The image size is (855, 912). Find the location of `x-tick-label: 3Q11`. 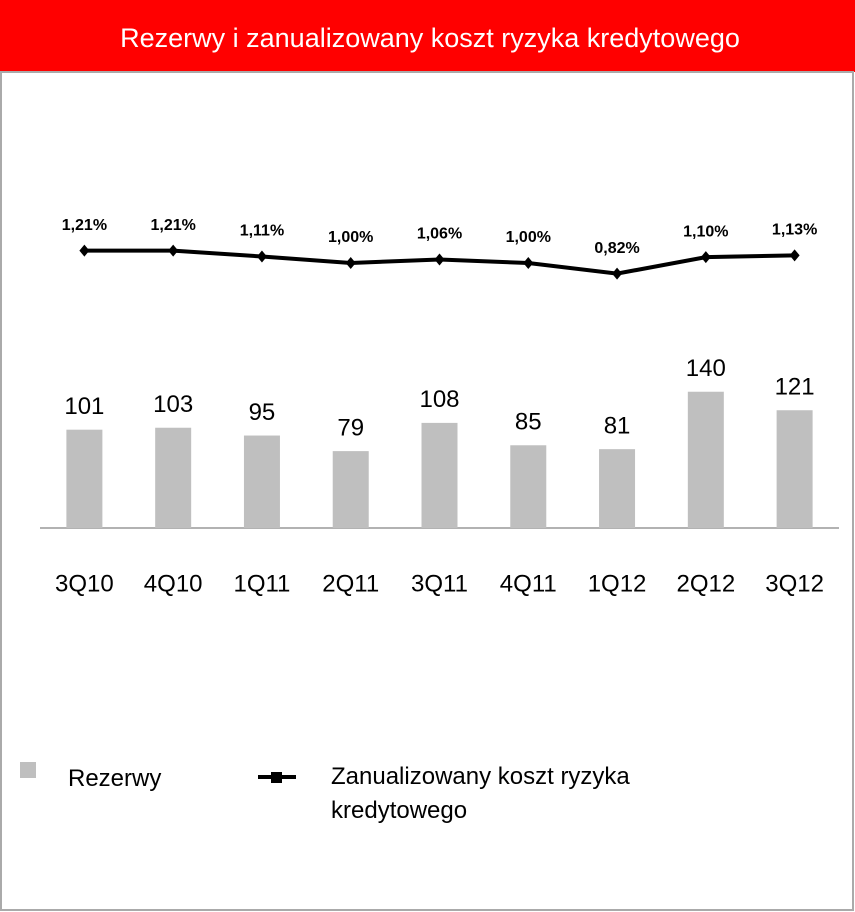

x-tick-label: 3Q11 is located at coordinates (439, 583).